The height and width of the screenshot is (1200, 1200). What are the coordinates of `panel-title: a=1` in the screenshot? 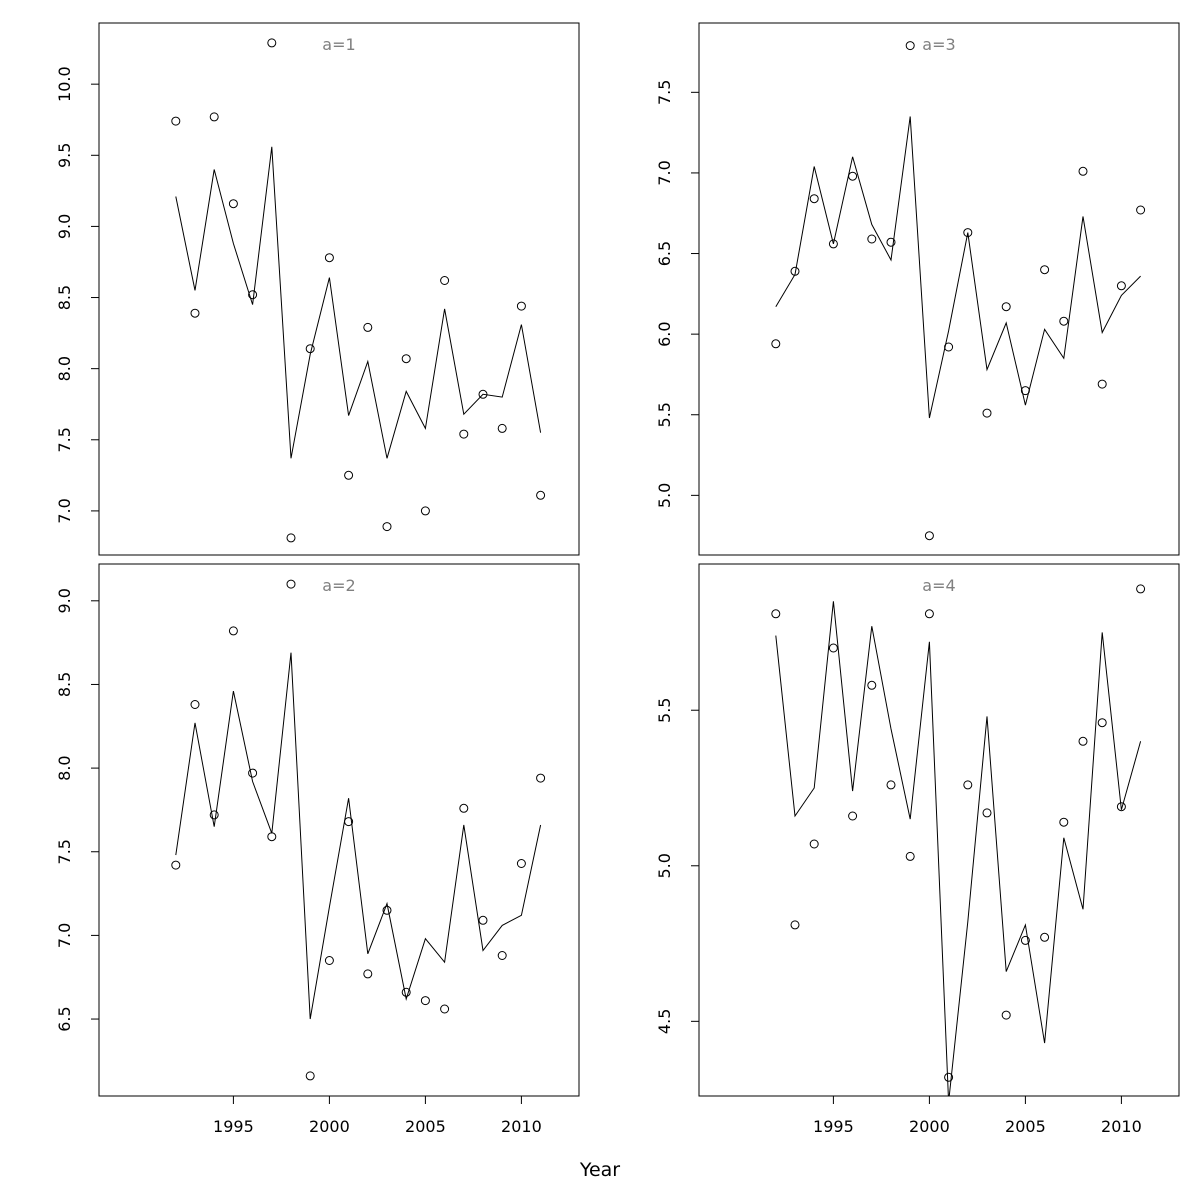 It's located at (338, 44).